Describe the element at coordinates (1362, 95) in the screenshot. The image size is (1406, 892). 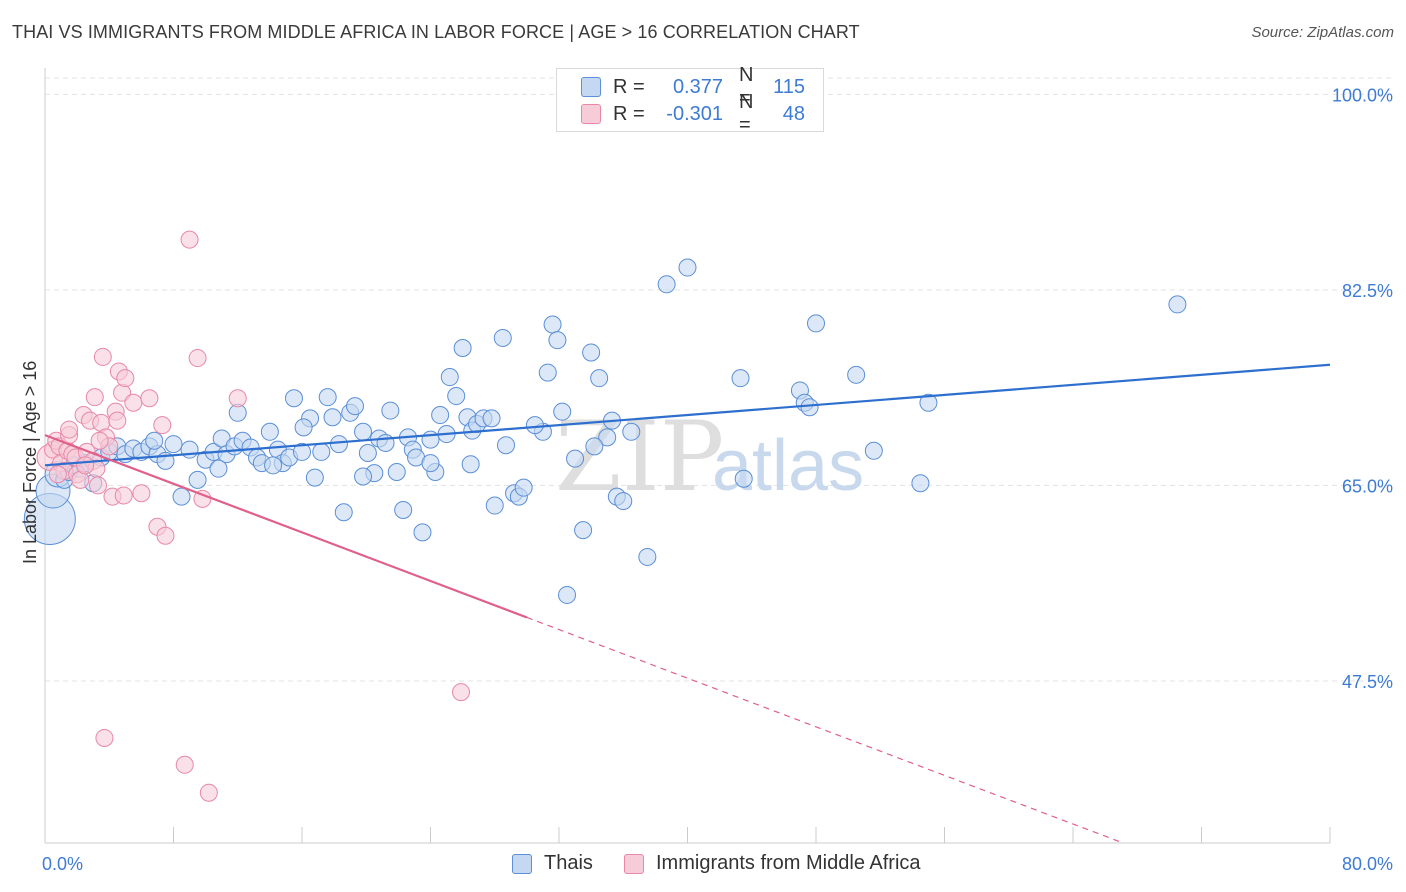
I see `y-tick-label: 100.0%` at that location.